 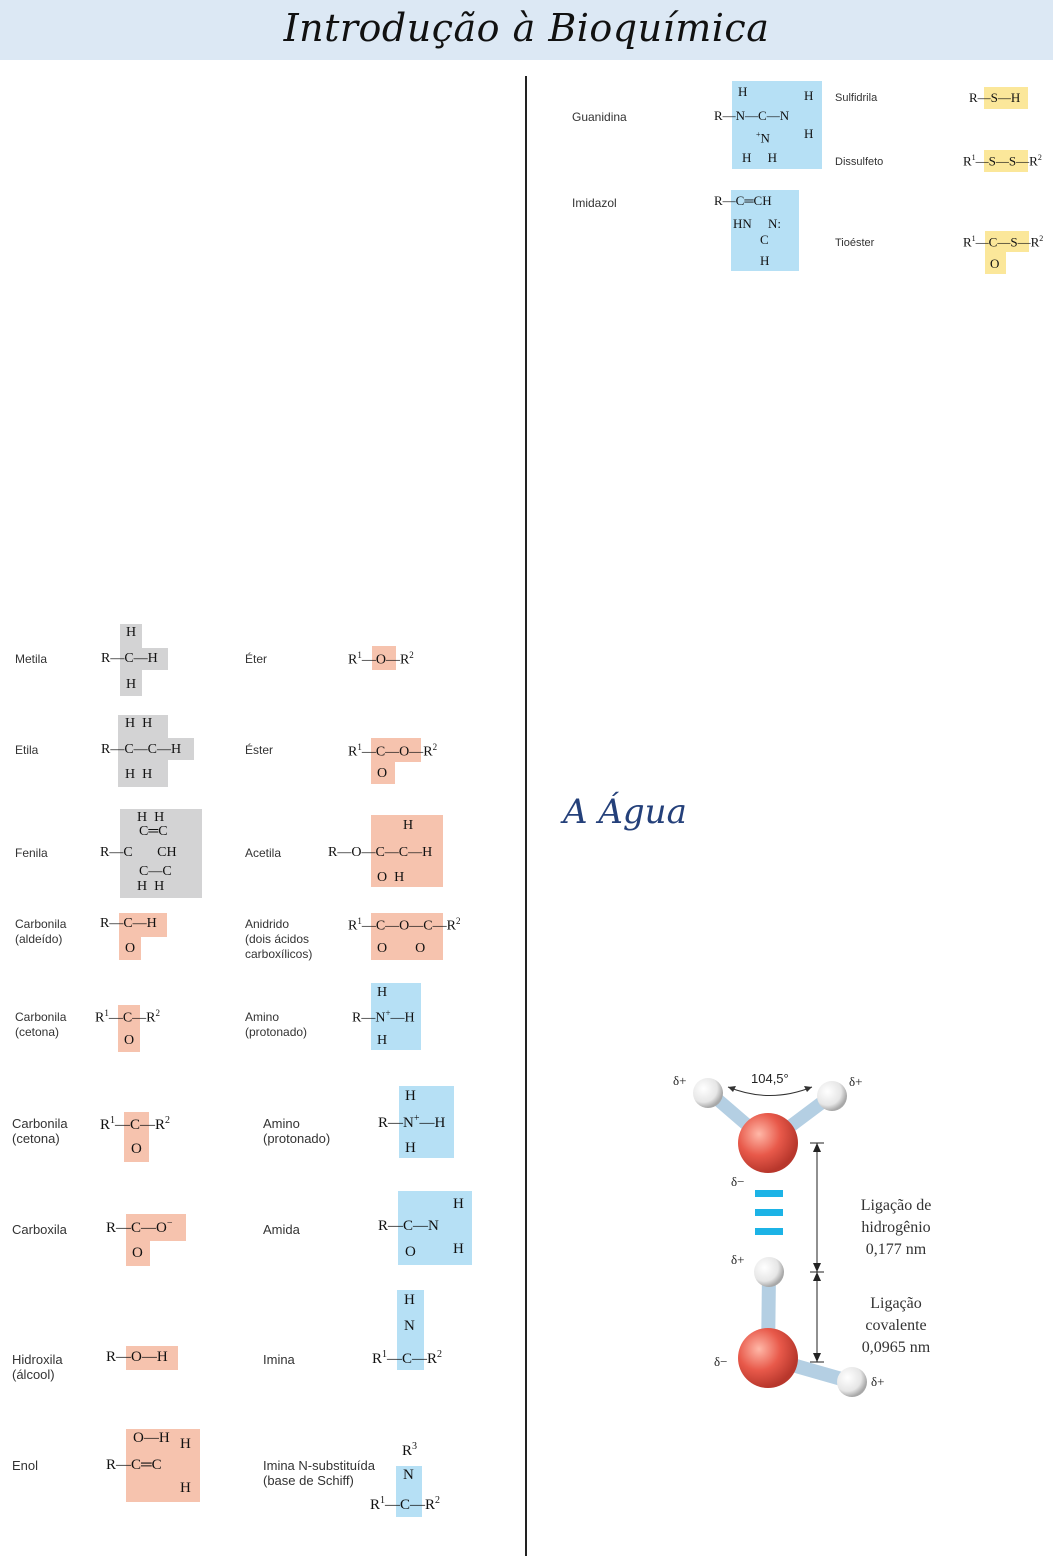 I want to click on label-guanidina: Guanidina, so click(x=599, y=117).